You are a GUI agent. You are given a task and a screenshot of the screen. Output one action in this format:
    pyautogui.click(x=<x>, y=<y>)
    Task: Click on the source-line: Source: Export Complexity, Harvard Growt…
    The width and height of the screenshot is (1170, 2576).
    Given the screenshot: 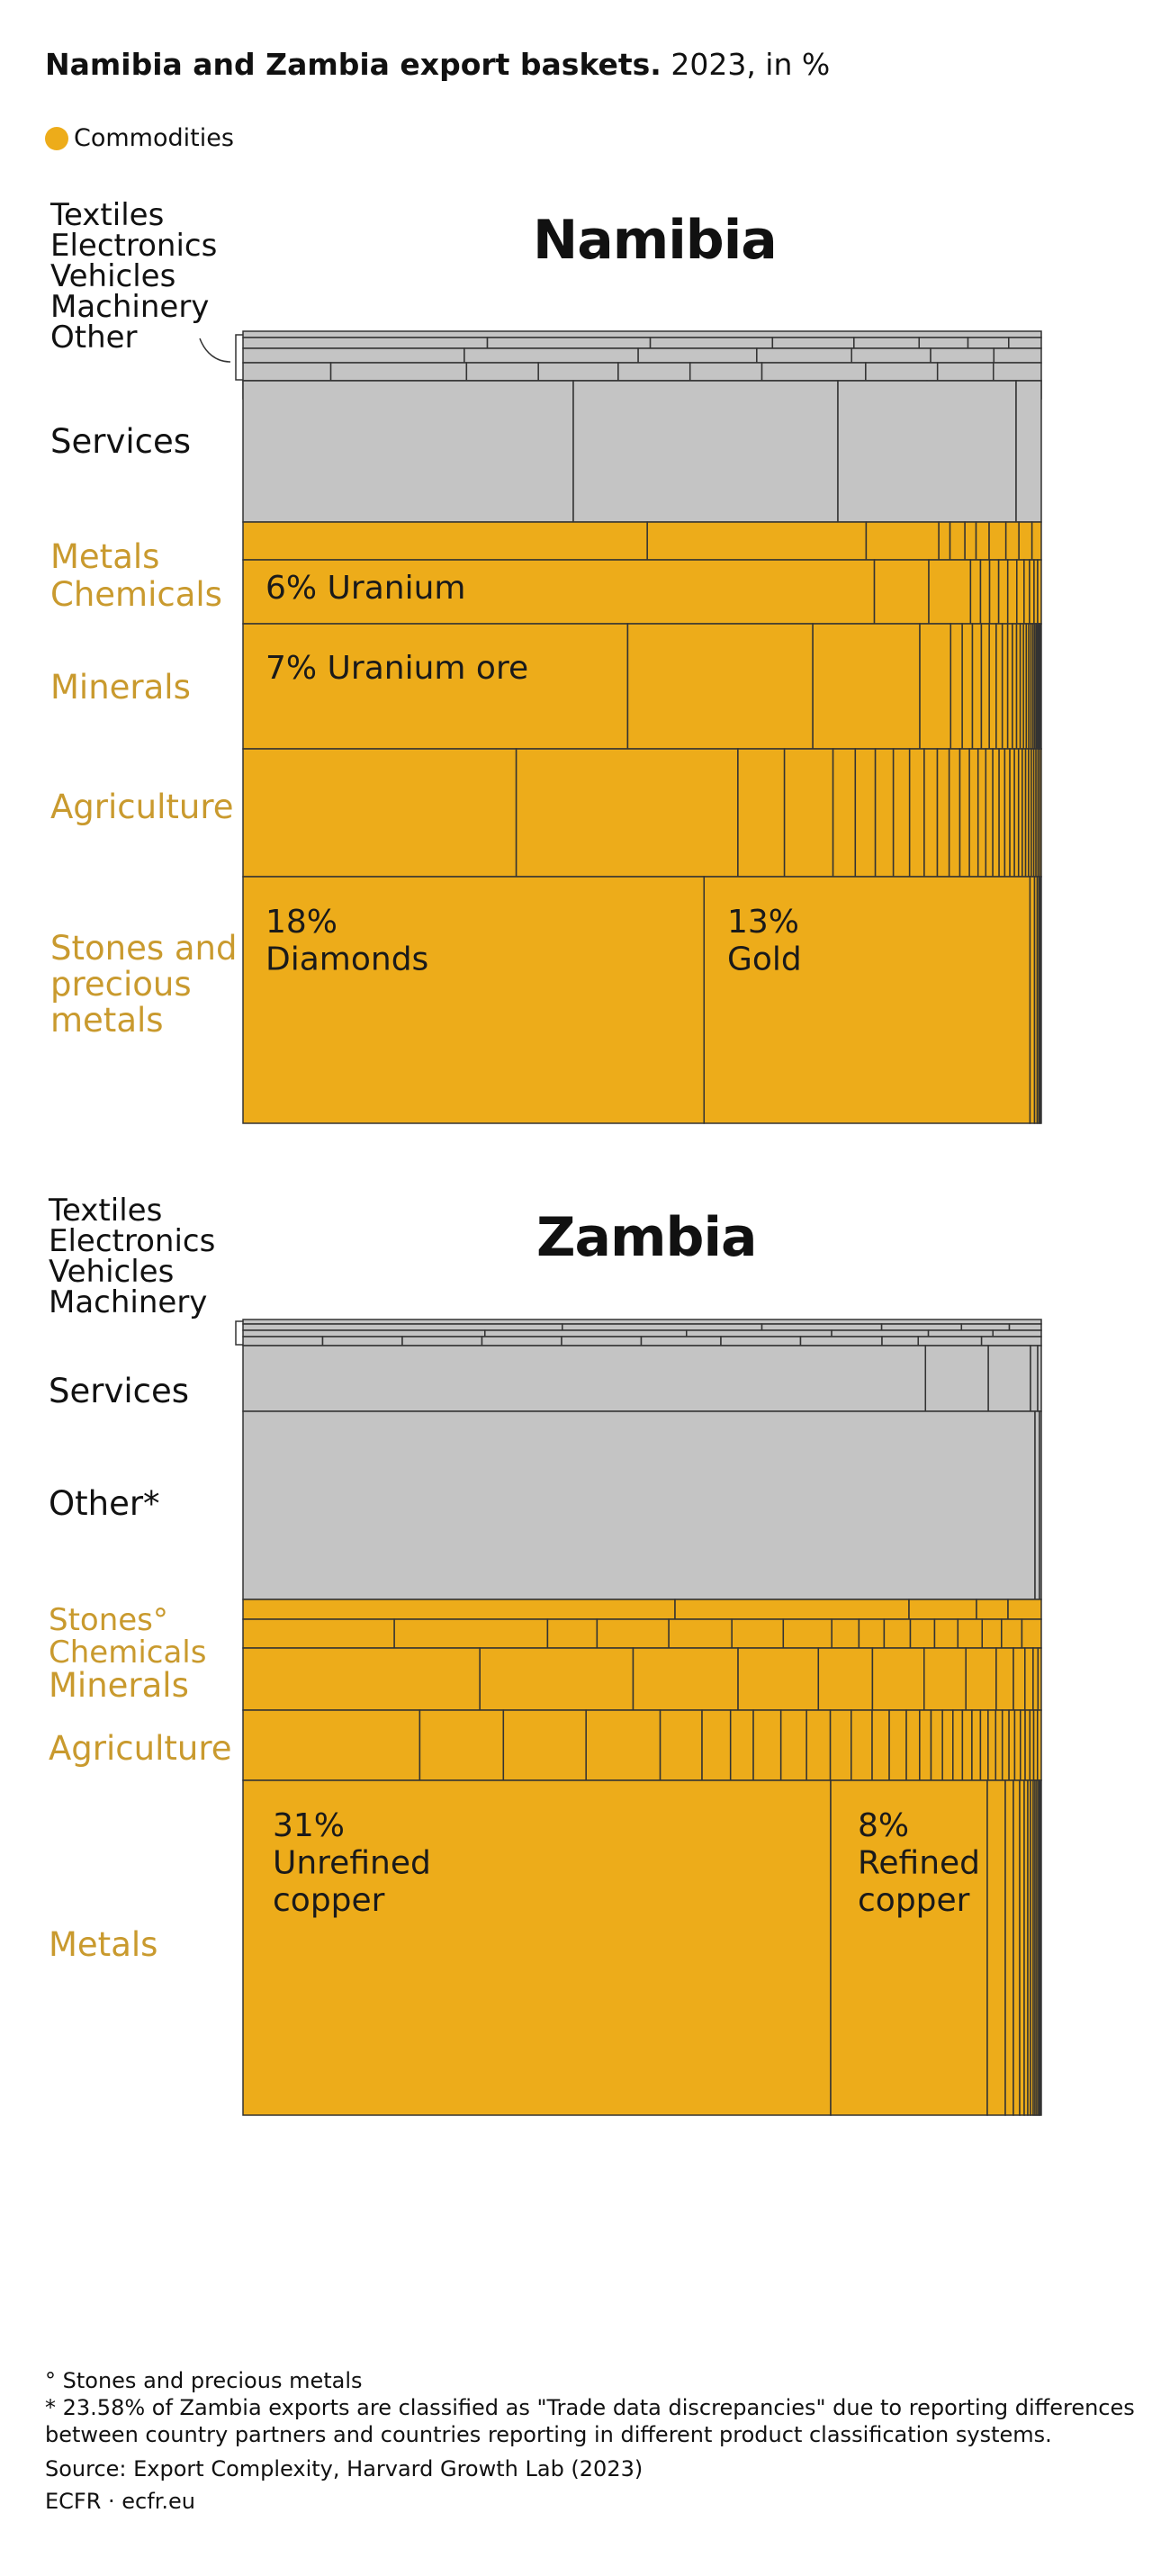 What is the action you would take?
    pyautogui.click(x=344, y=2468)
    